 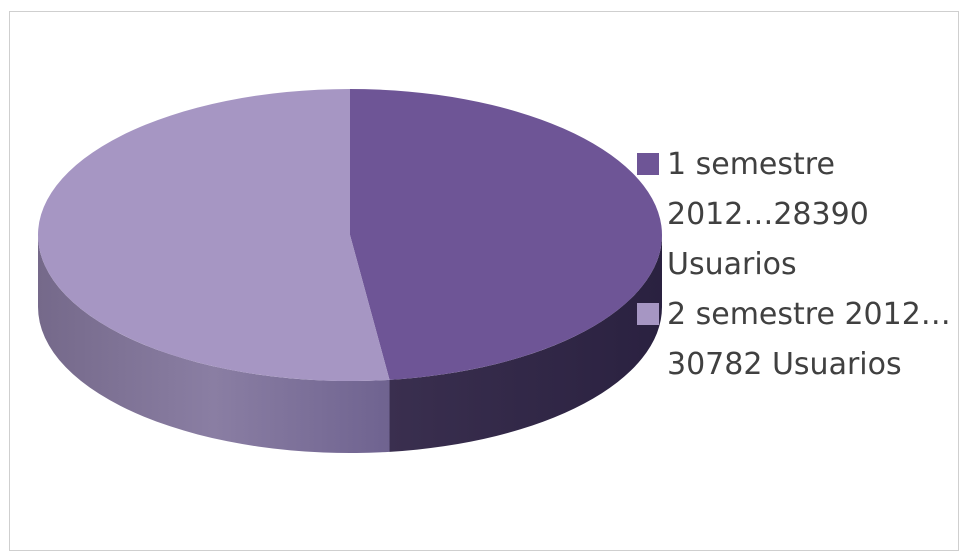 What do you see at coordinates (795, 340) in the screenshot?
I see `legend-item-2: 2 semestre 2012… 30782 Usuarios` at bounding box center [795, 340].